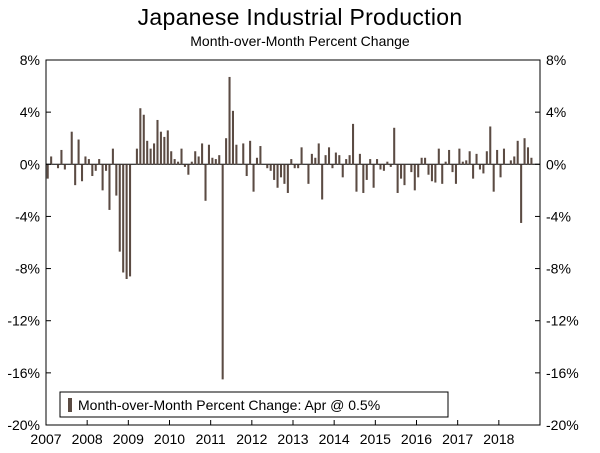 This screenshot has height=453, width=600. What do you see at coordinates (562, 321) in the screenshot?
I see `y-tick-label-right: -12%` at bounding box center [562, 321].